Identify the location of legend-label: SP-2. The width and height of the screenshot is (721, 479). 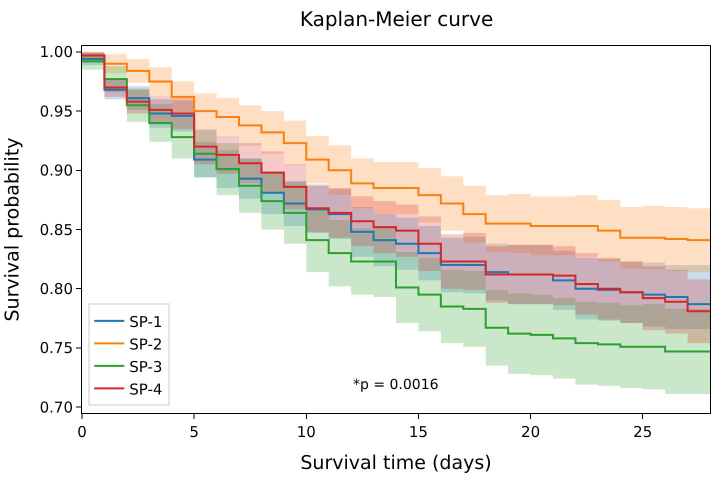
(145, 344).